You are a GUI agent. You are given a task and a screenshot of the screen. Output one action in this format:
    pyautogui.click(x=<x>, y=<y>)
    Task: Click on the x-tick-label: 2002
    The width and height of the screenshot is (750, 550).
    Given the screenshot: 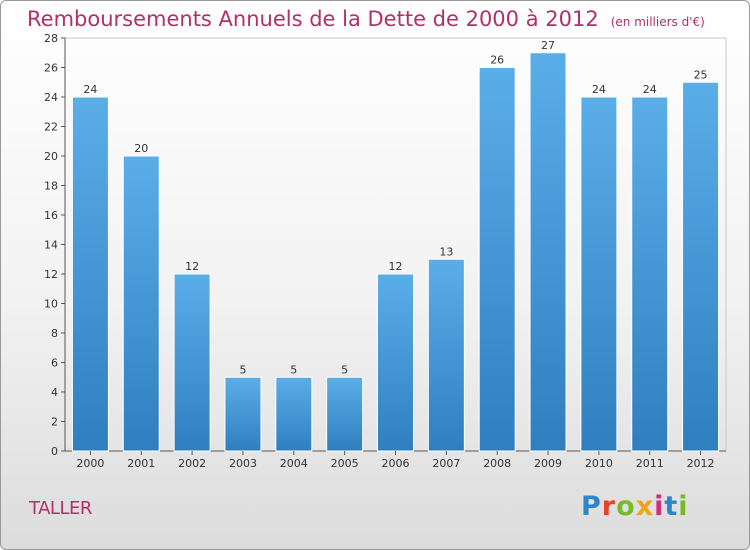 What is the action you would take?
    pyautogui.click(x=192, y=463)
    